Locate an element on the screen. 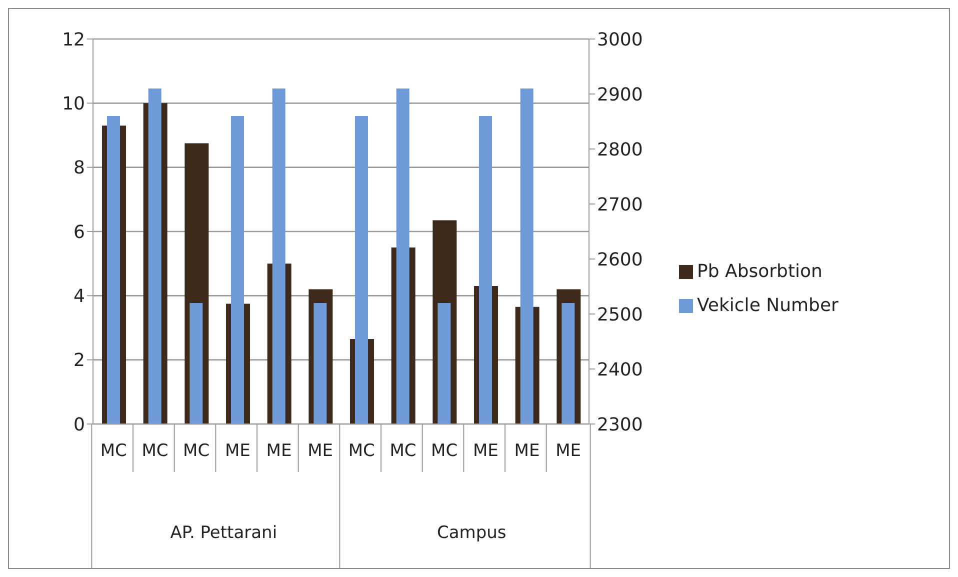 The width and height of the screenshot is (958, 577). y-tick-label: 0 is located at coordinates (79, 425).